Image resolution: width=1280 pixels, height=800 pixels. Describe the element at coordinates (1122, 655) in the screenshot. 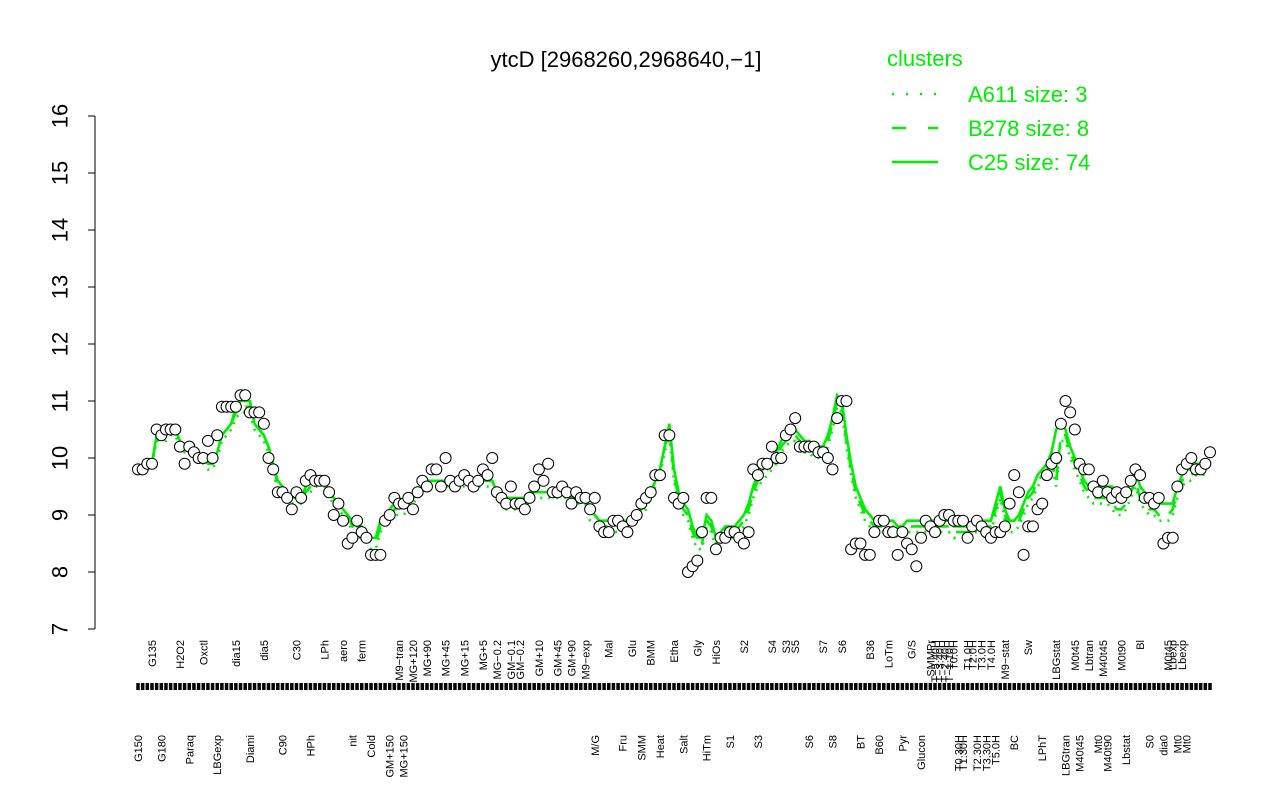

I see `x-tick-label: M0t90` at that location.